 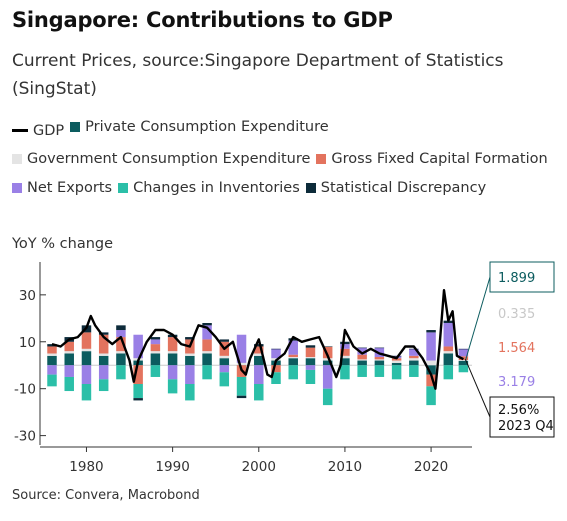 What do you see at coordinates (27, 343) in the screenshot?
I see `y-tick-label: 10` at bounding box center [27, 343].